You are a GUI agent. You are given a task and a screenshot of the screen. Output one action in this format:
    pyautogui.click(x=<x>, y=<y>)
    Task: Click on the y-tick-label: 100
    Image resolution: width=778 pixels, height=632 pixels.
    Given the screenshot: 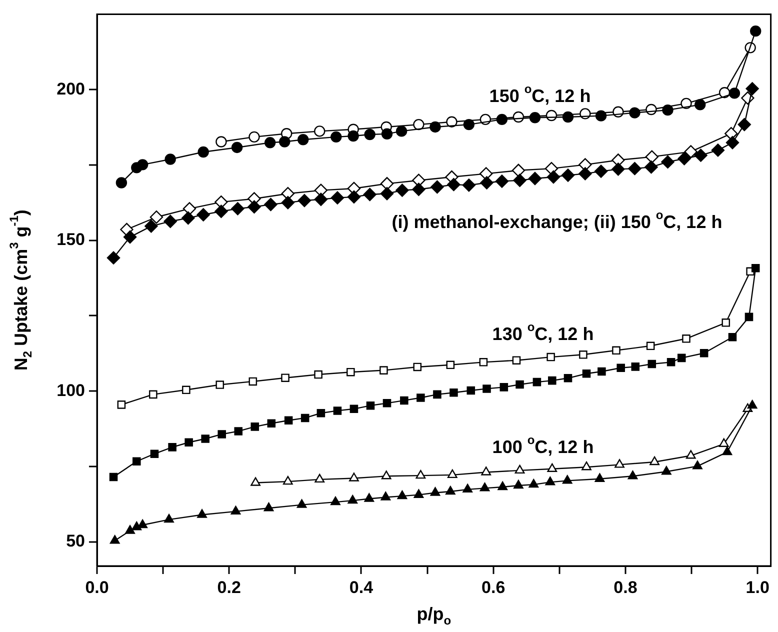 What is the action you would take?
    pyautogui.click(x=70, y=390)
    